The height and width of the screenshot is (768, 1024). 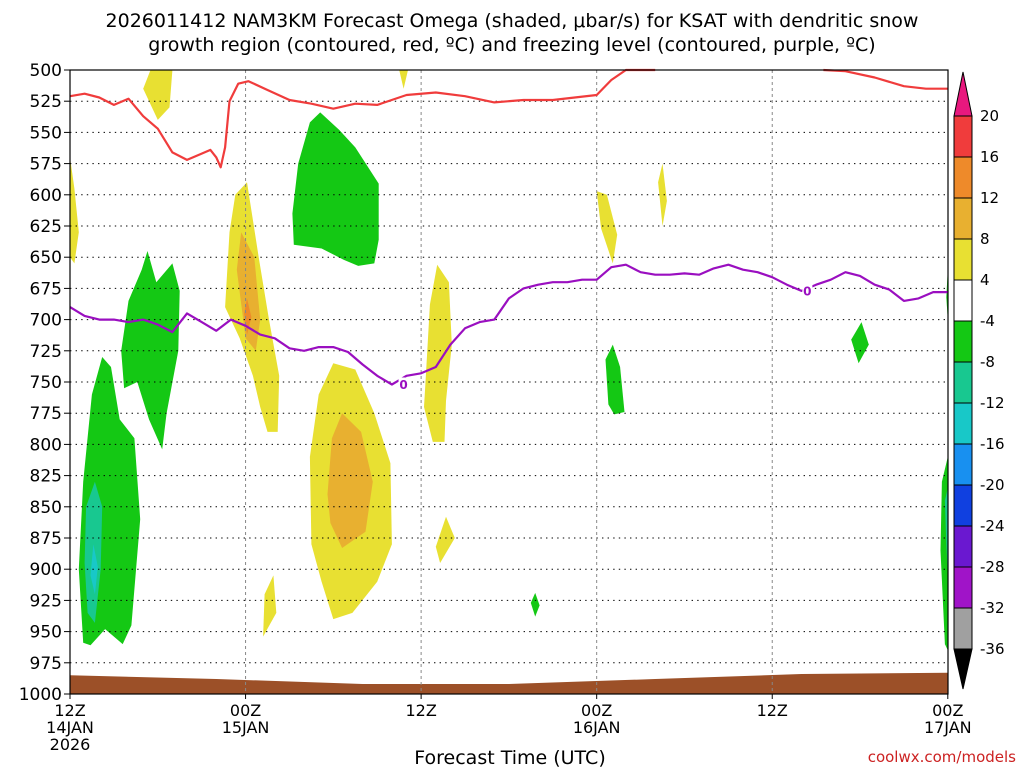 I want to click on ytick-label-750: 750, so click(x=46, y=383).